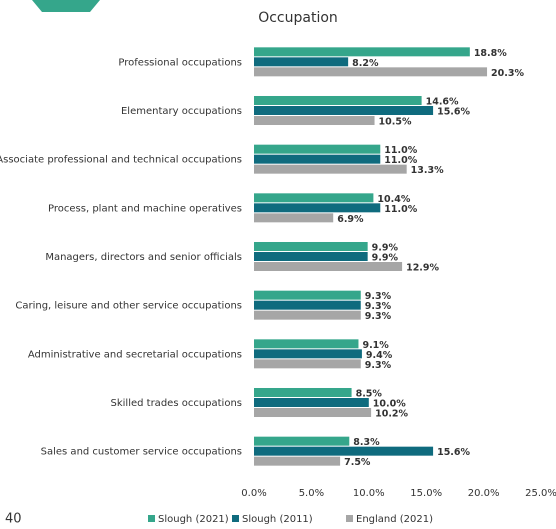 The width and height of the screenshot is (556, 529). Describe the element at coordinates (357, 462) in the screenshot. I see `value-label: 7.5%` at that location.